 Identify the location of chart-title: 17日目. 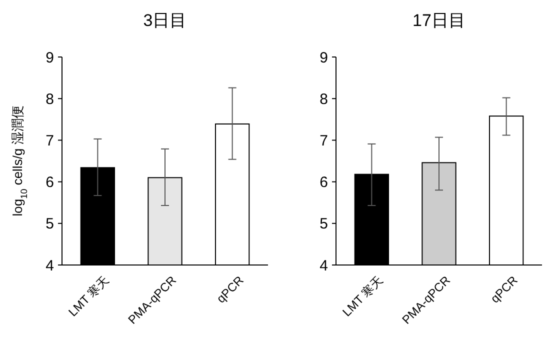
(439, 20).